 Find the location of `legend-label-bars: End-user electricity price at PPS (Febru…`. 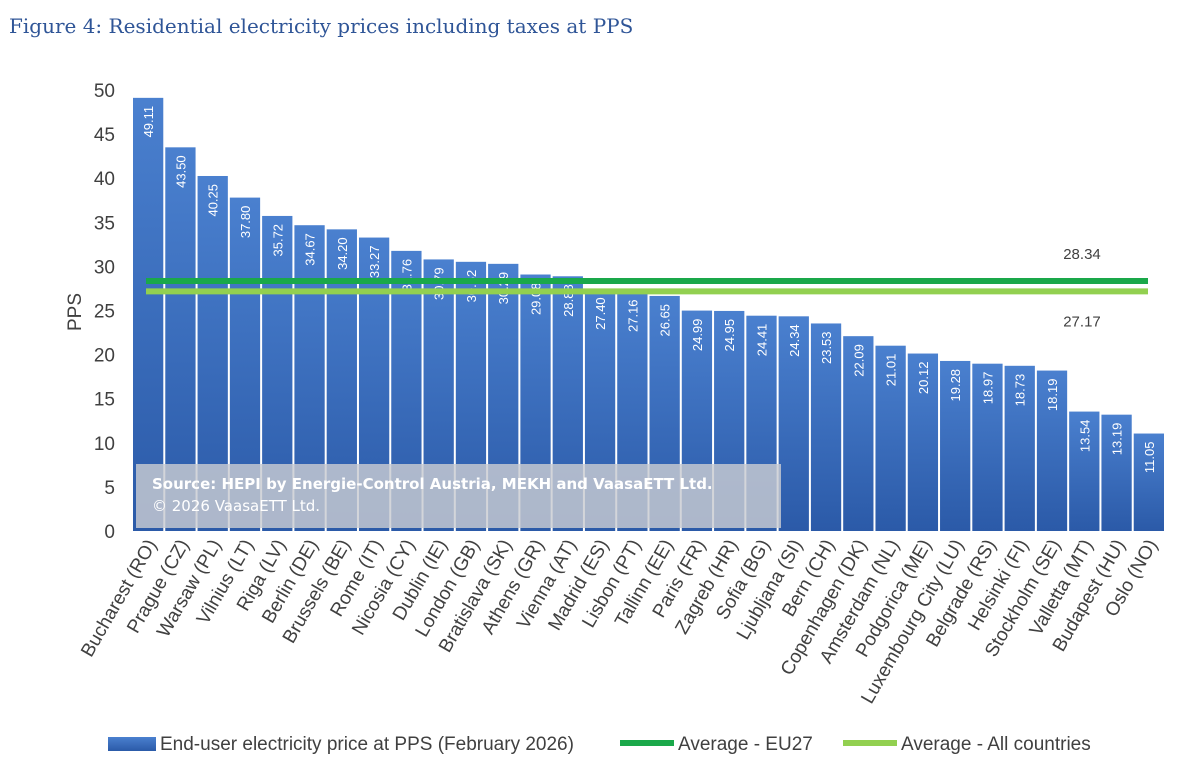

legend-label-bars: End-user electricity price at PPS (Febru… is located at coordinates (367, 744).